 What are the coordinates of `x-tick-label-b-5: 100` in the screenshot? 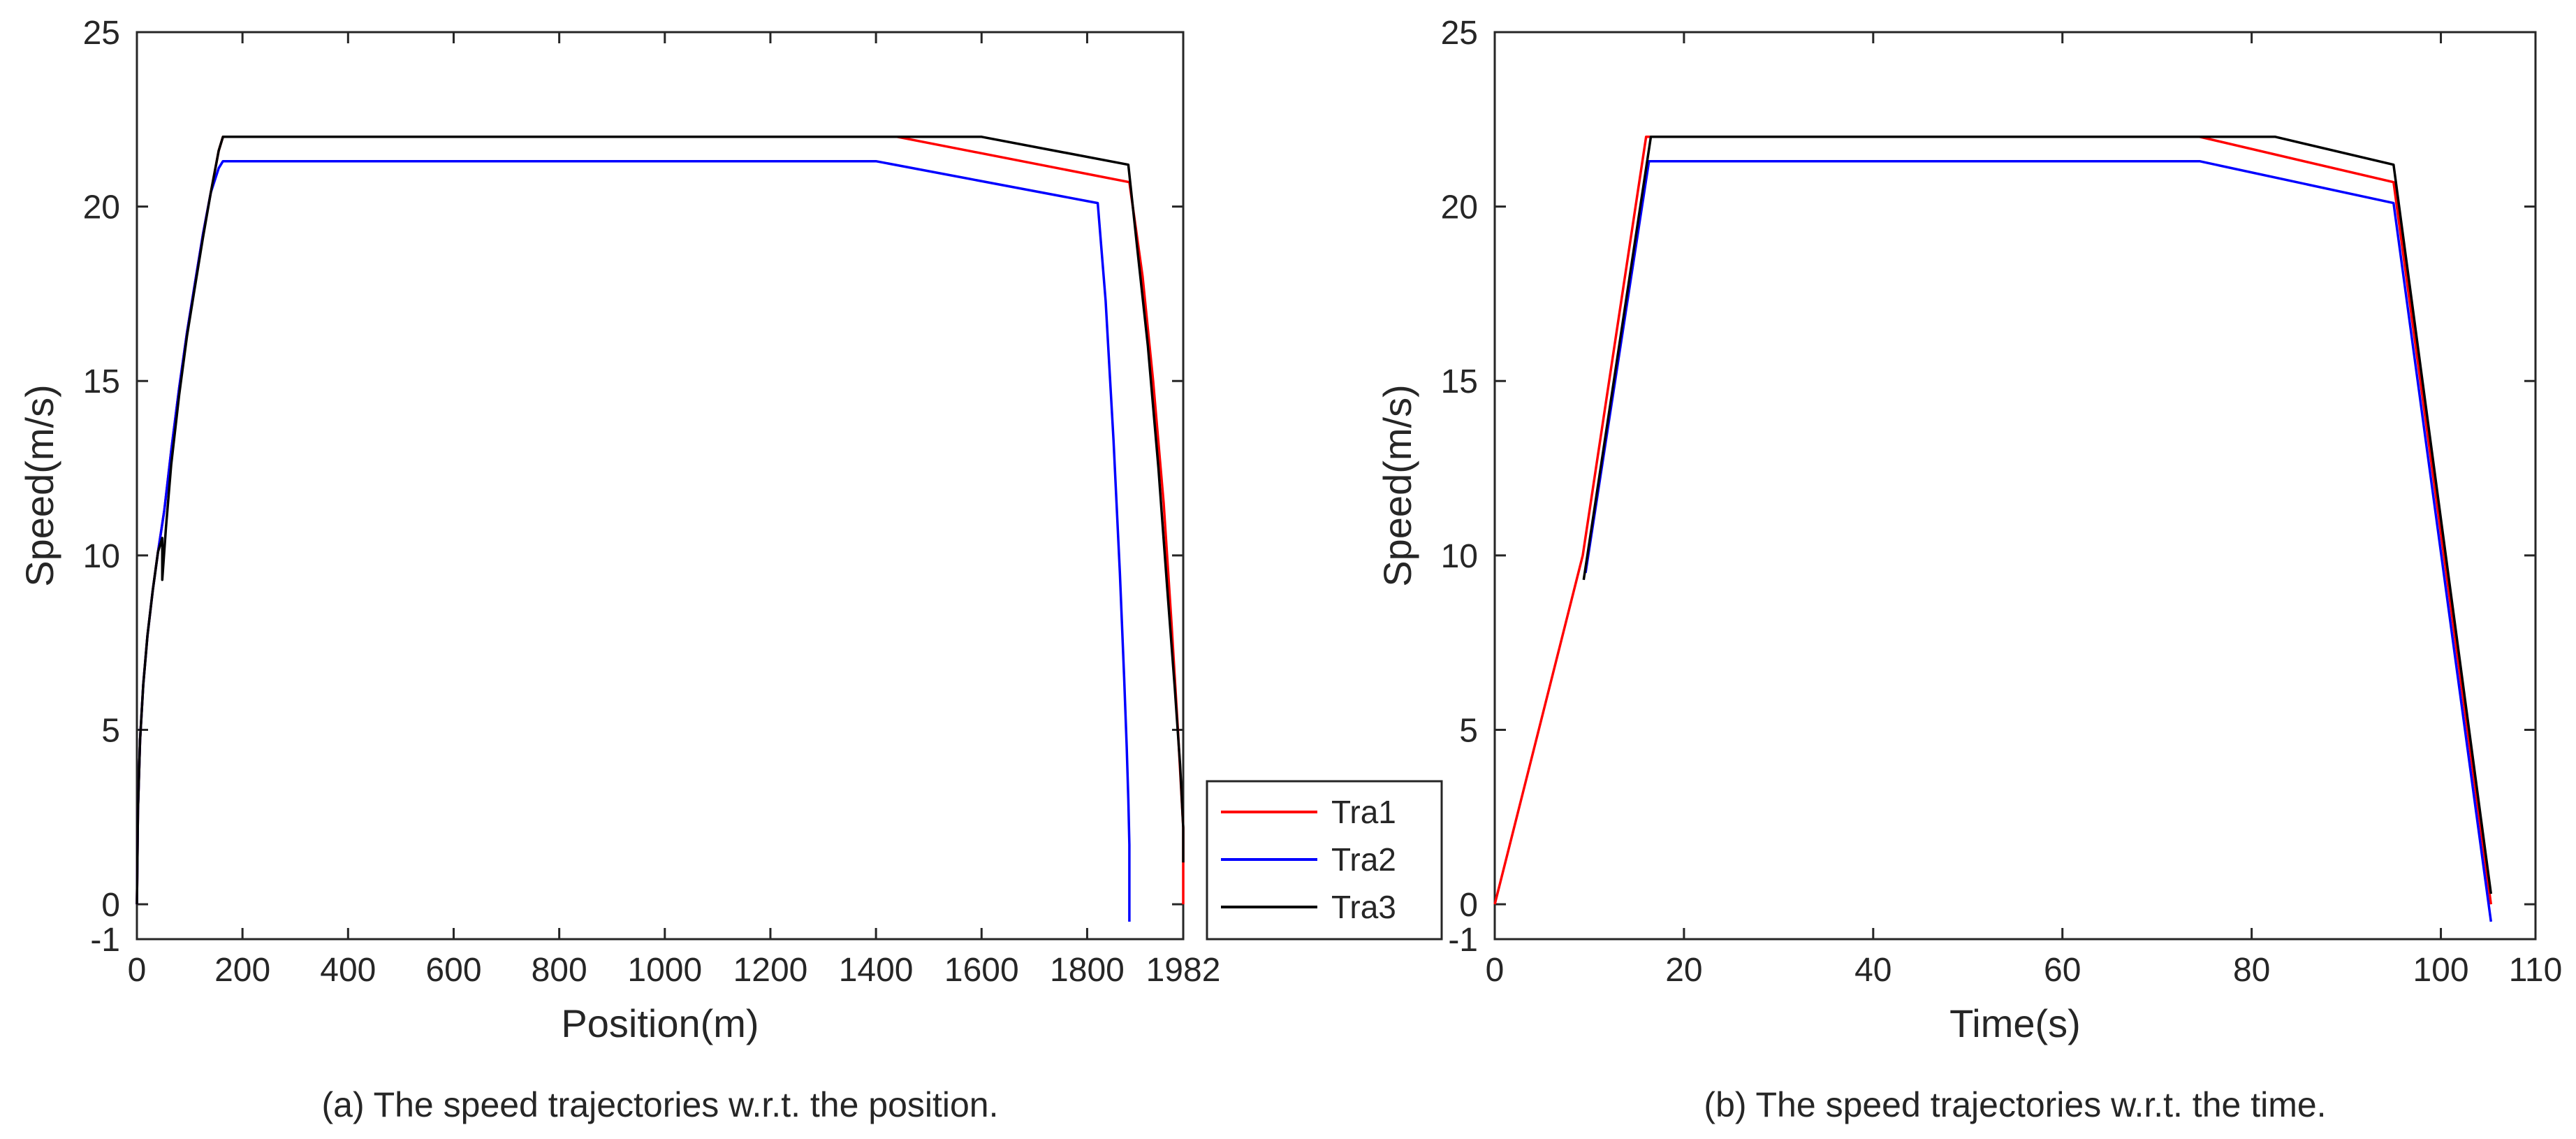 It's located at (2440, 970).